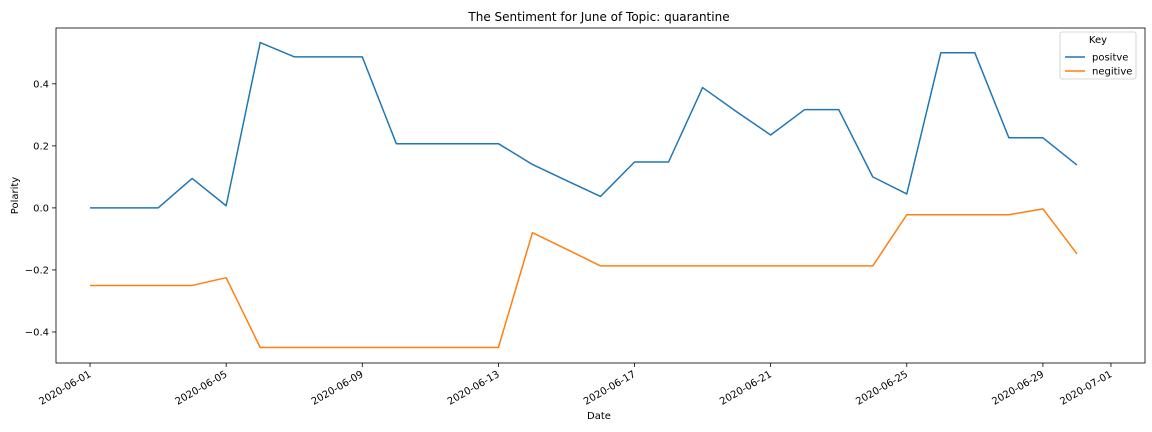  Describe the element at coordinates (338, 388) in the screenshot. I see `x-tick-label: 2020-06-09` at that location.